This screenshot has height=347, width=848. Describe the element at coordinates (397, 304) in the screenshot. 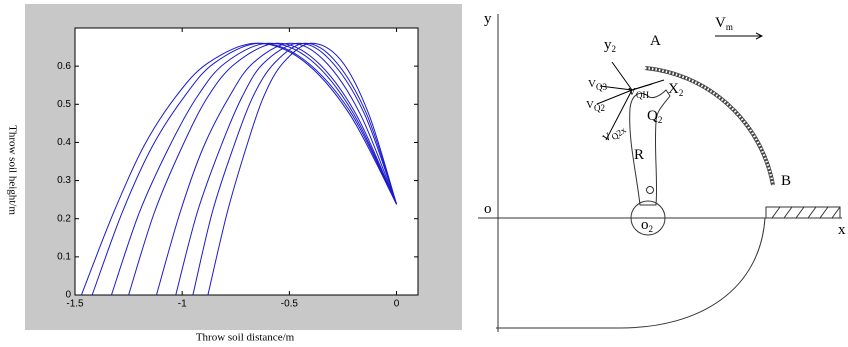

I see `x-tick-label: 0` at that location.